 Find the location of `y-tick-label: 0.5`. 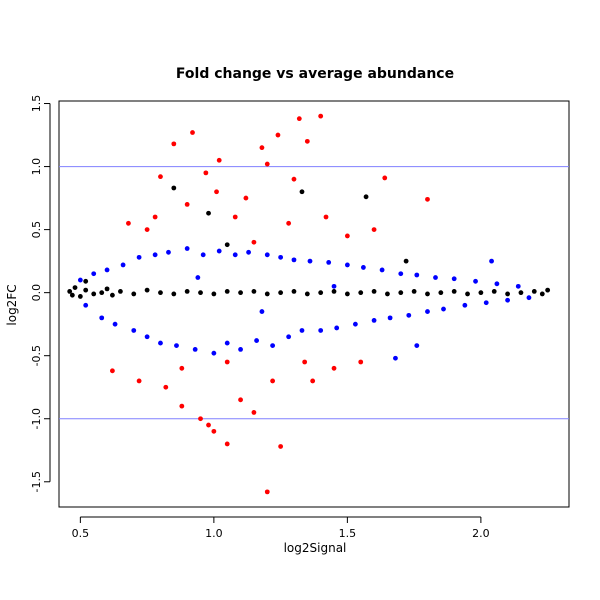

y-tick-label: 0.5 is located at coordinates (36, 230).